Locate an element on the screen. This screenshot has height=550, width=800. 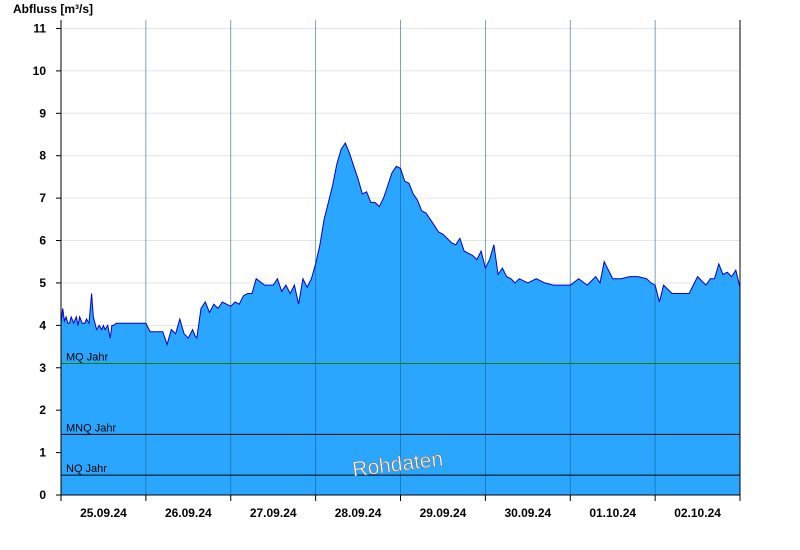
x-tick-label-6: 01.10.24 is located at coordinates (612, 513).